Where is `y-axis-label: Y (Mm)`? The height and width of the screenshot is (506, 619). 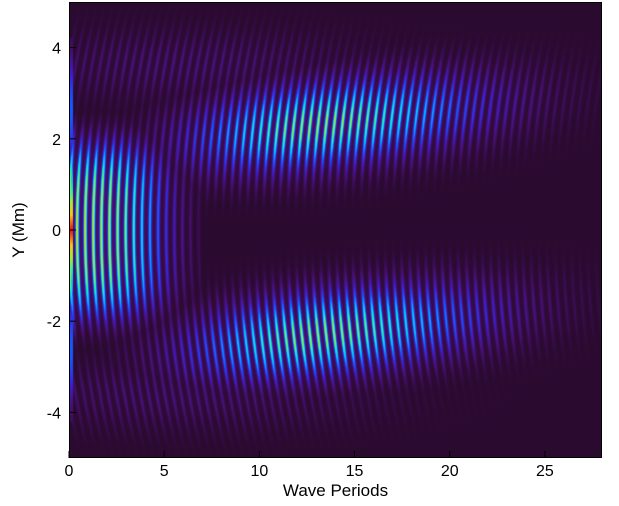
y-axis-label: Y (Mm) is located at coordinates (18, 229).